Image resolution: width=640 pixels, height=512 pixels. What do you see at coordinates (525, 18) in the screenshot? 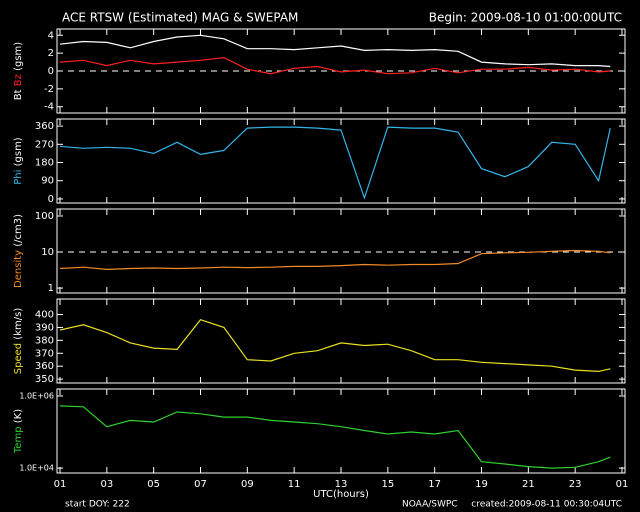
I see `begin-time: Begin: 2009-08-10 01:00:00UTC` at bounding box center [525, 18].